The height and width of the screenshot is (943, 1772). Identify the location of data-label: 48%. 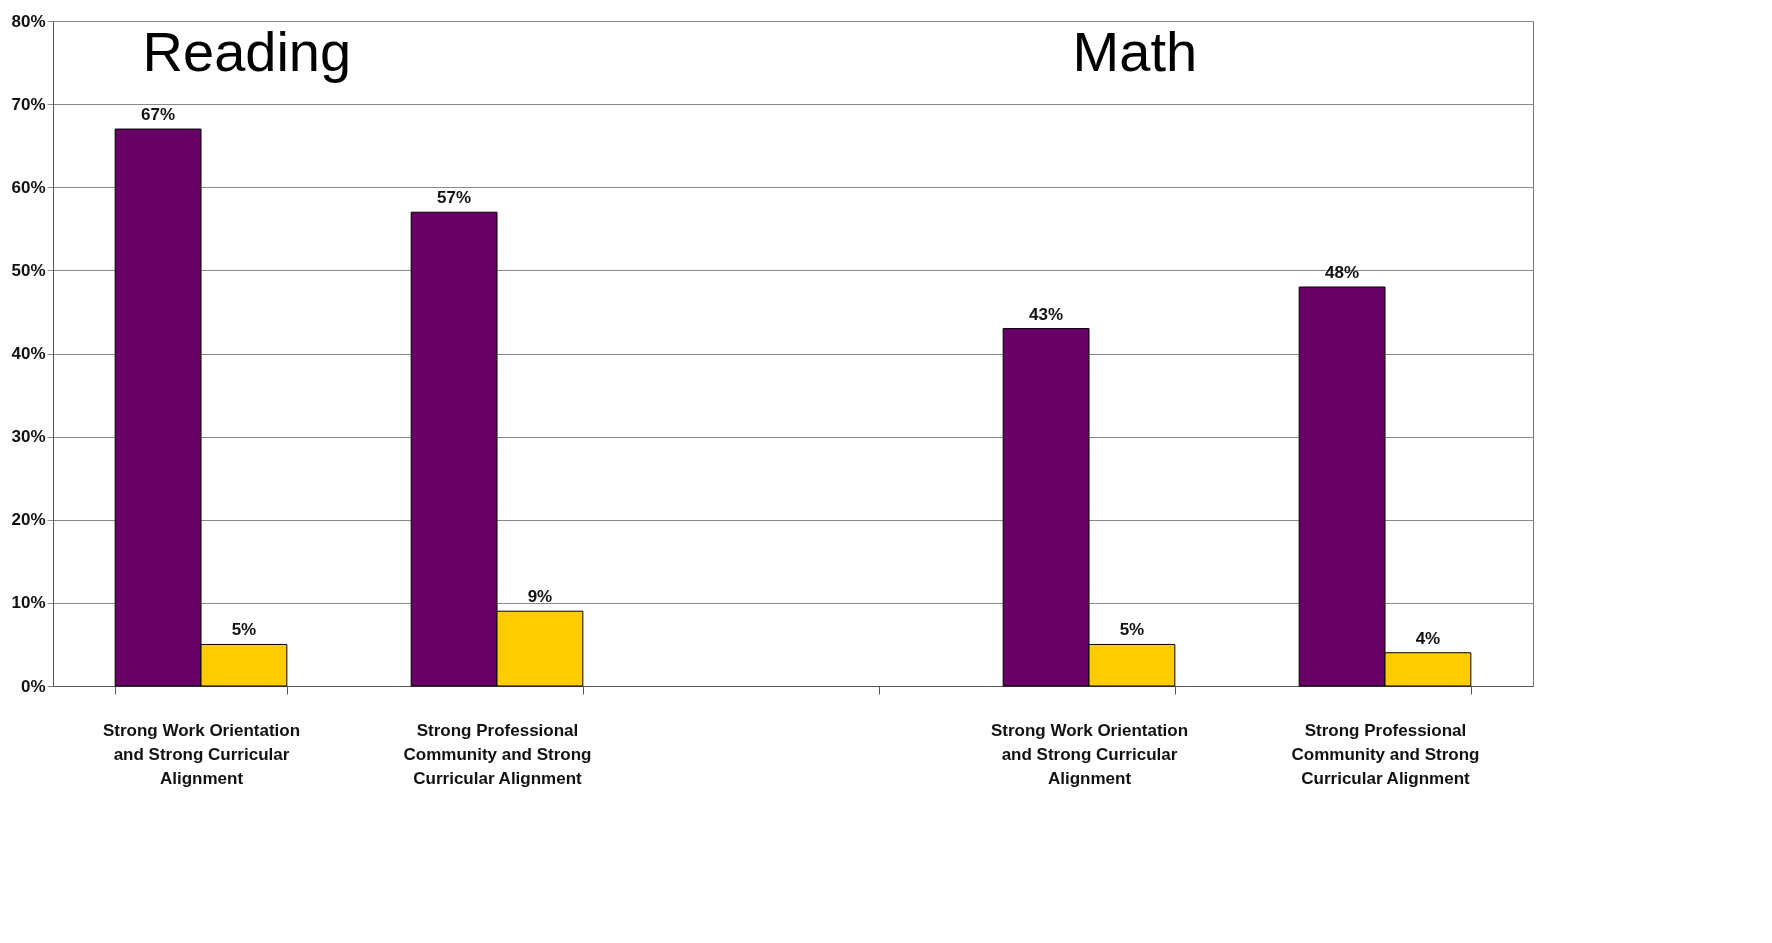
(1342, 272).